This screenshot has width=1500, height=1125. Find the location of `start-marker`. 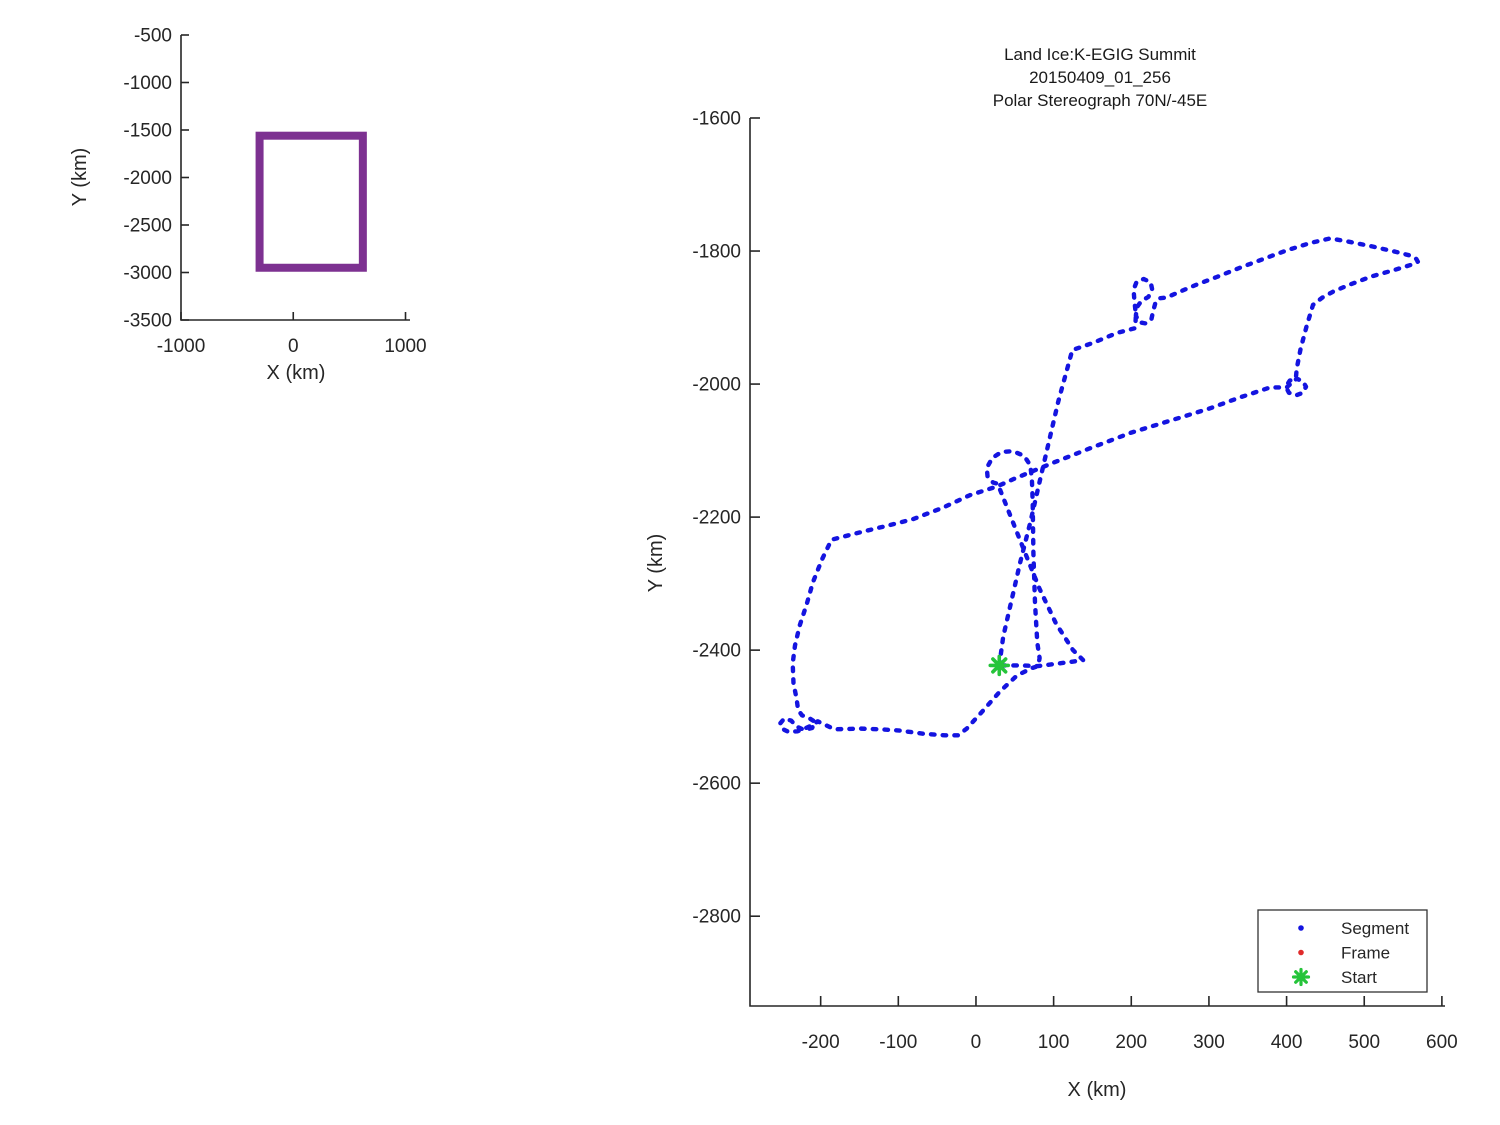

start-marker is located at coordinates (999, 665).